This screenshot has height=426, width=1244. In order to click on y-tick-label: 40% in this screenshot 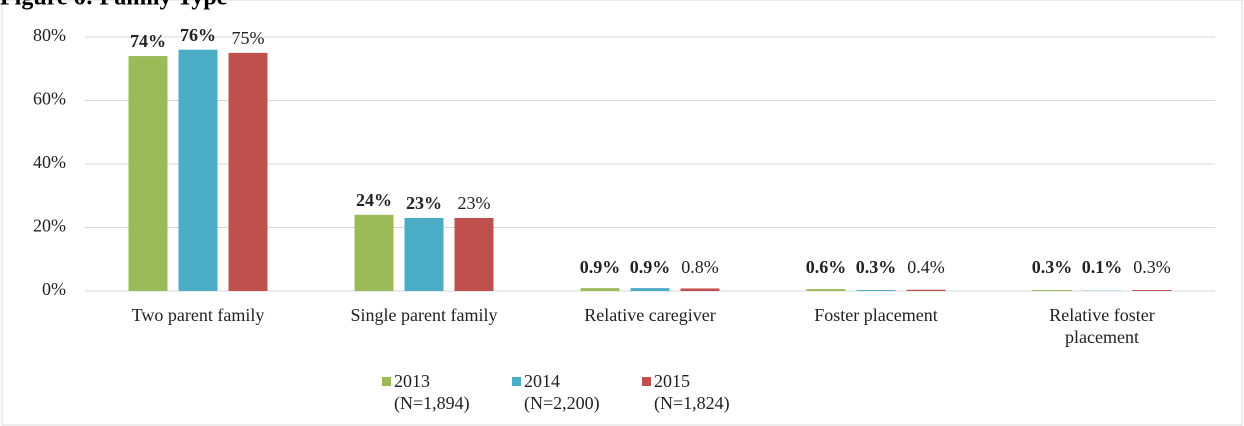, I will do `click(49, 162)`.